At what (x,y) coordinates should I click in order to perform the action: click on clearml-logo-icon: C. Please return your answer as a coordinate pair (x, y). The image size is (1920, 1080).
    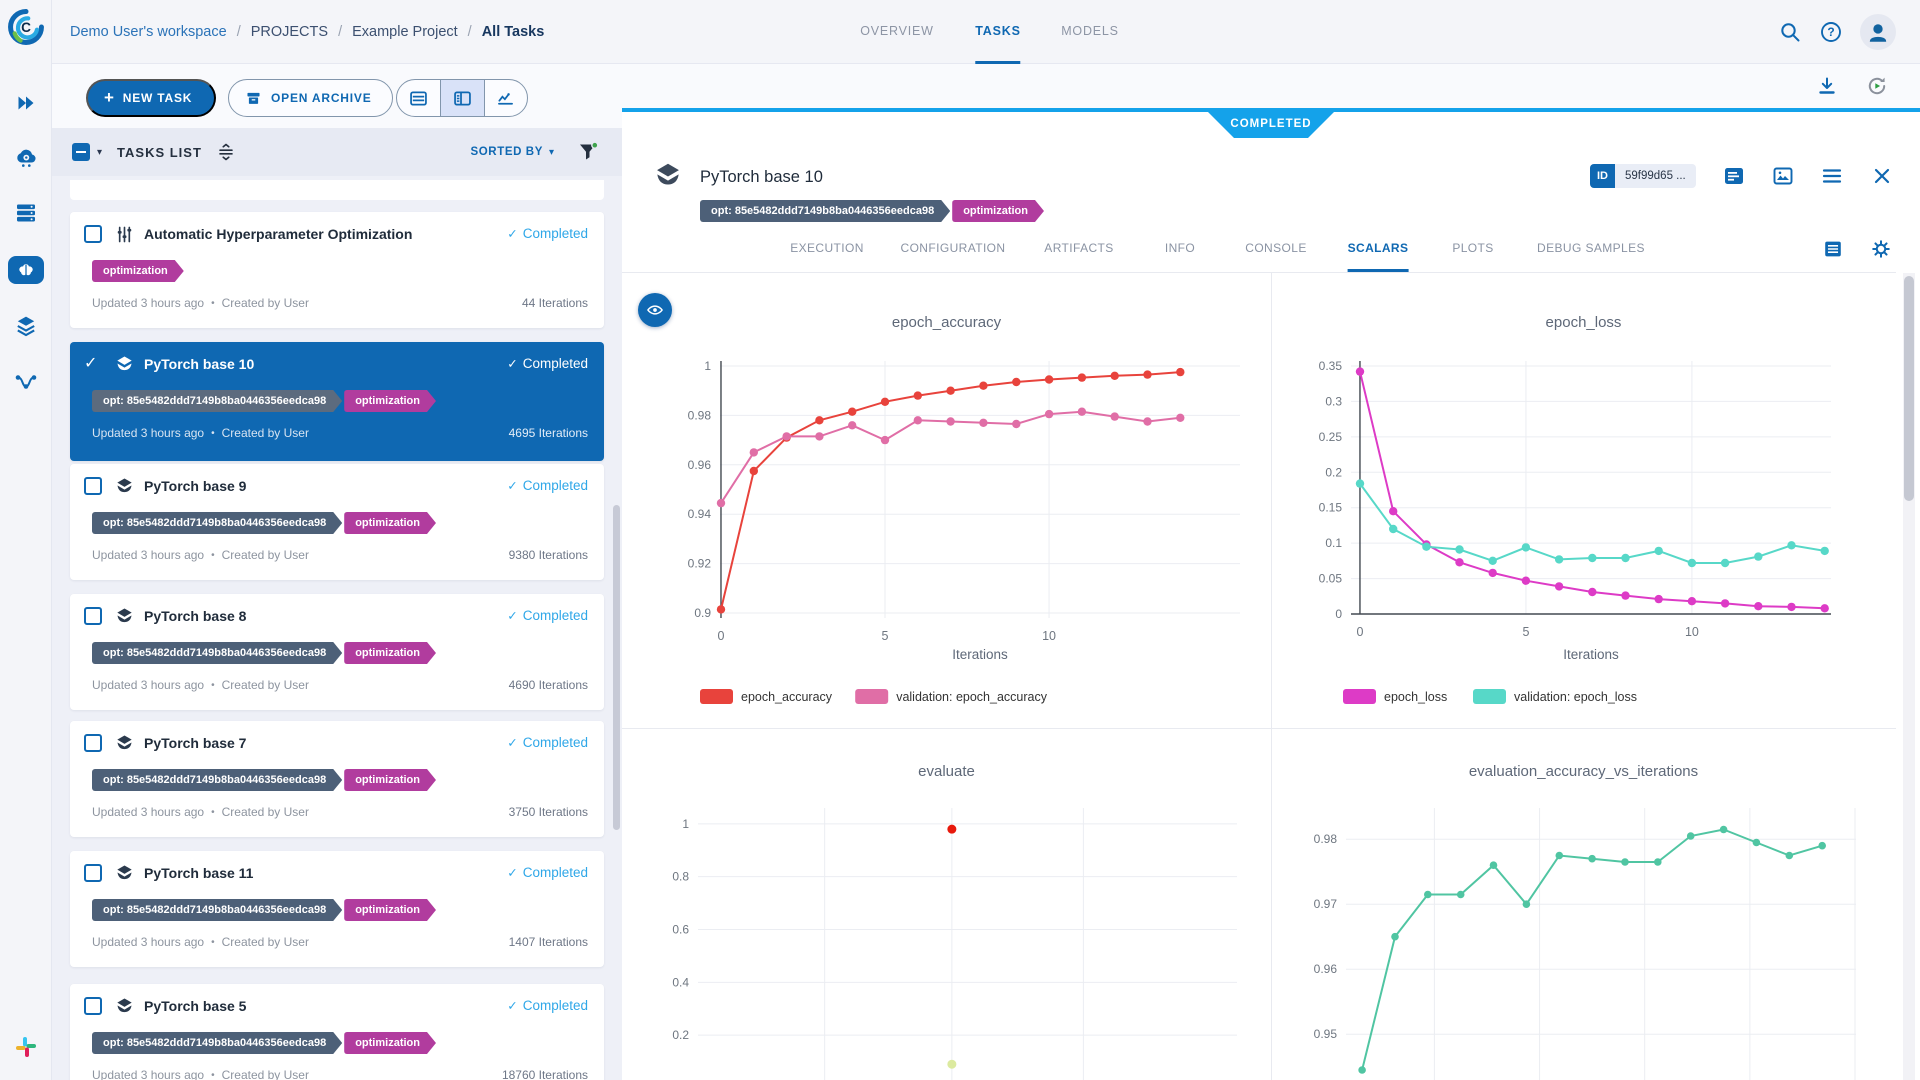
    Looking at the image, I should click on (26, 27).